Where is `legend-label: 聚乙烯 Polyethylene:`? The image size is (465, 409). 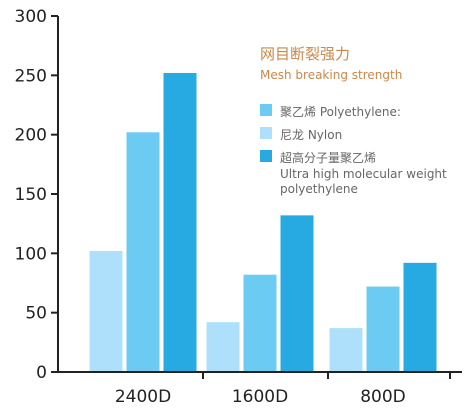 legend-label: 聚乙烯 Polyethylene: is located at coordinates (340, 112).